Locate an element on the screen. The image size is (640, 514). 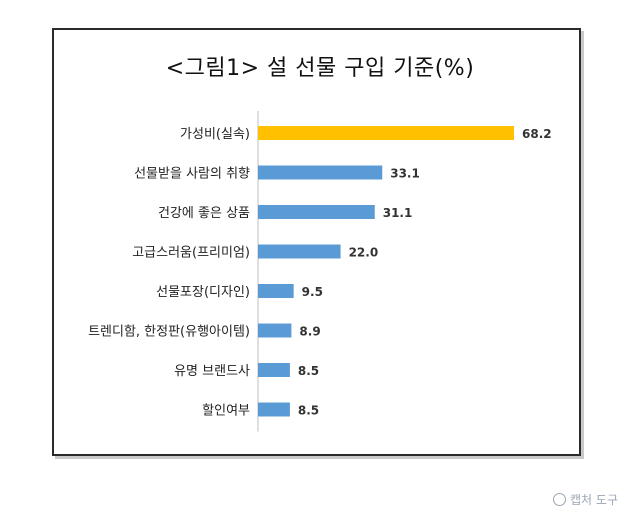
category-label: 유명 브랜드사 is located at coordinates (212, 371).